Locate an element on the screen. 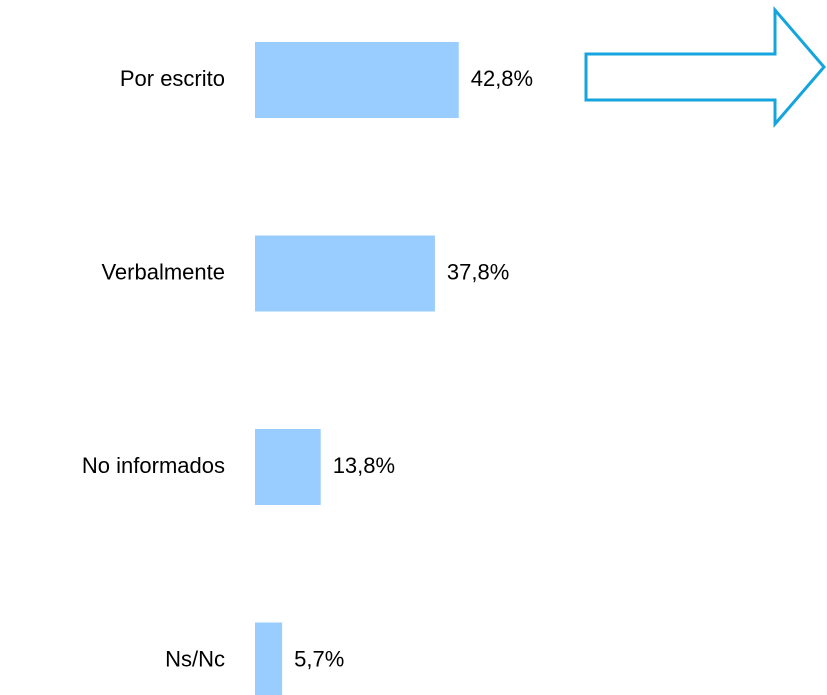 The image size is (827, 695). value-label: 42,8% is located at coordinates (502, 78).